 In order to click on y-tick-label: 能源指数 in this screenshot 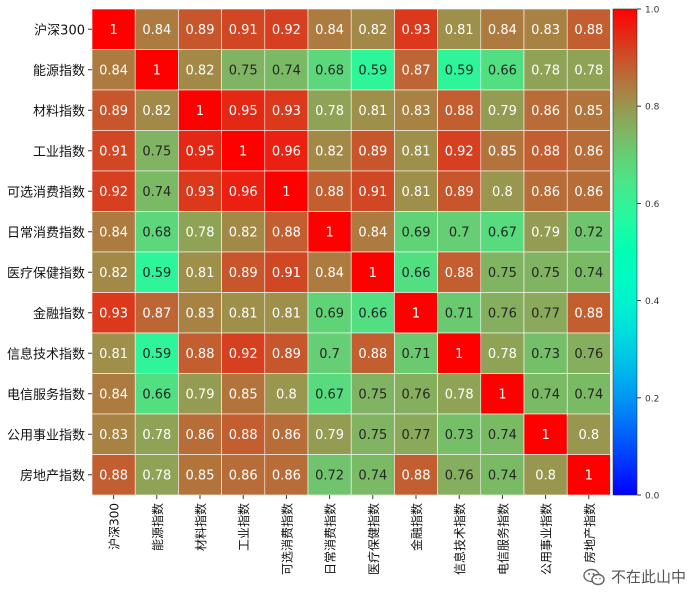, I will do `click(59, 71)`.